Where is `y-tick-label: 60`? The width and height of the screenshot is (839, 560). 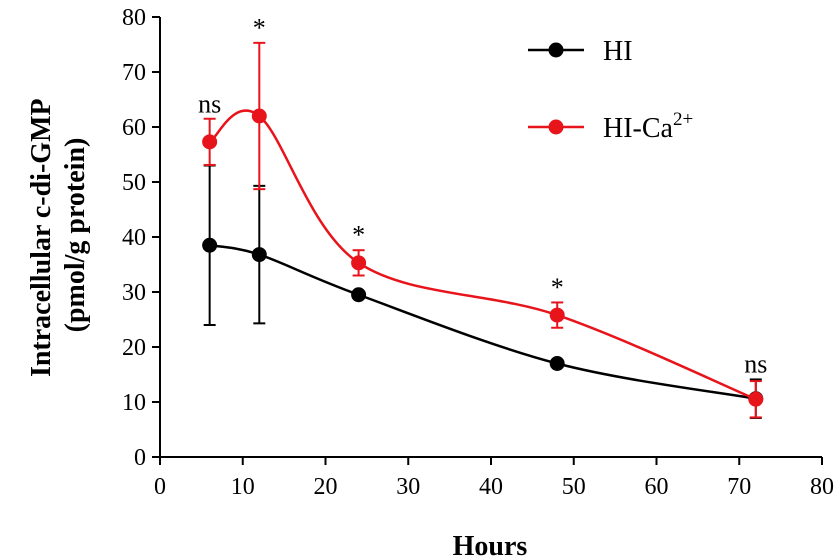 y-tick-label: 60 is located at coordinates (134, 128).